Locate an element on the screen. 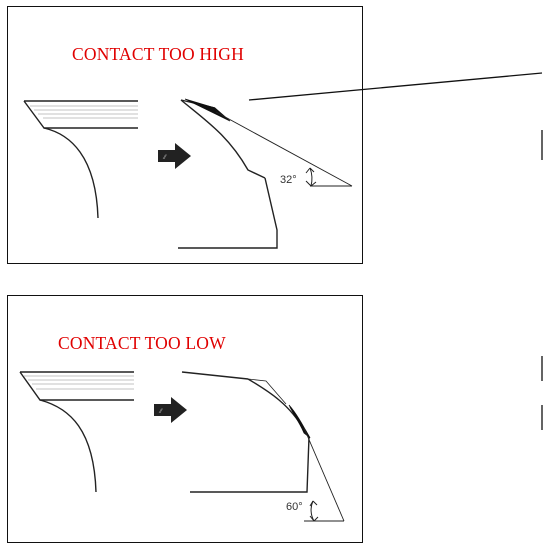  angle-label-32: 32° is located at coordinates (288, 180).